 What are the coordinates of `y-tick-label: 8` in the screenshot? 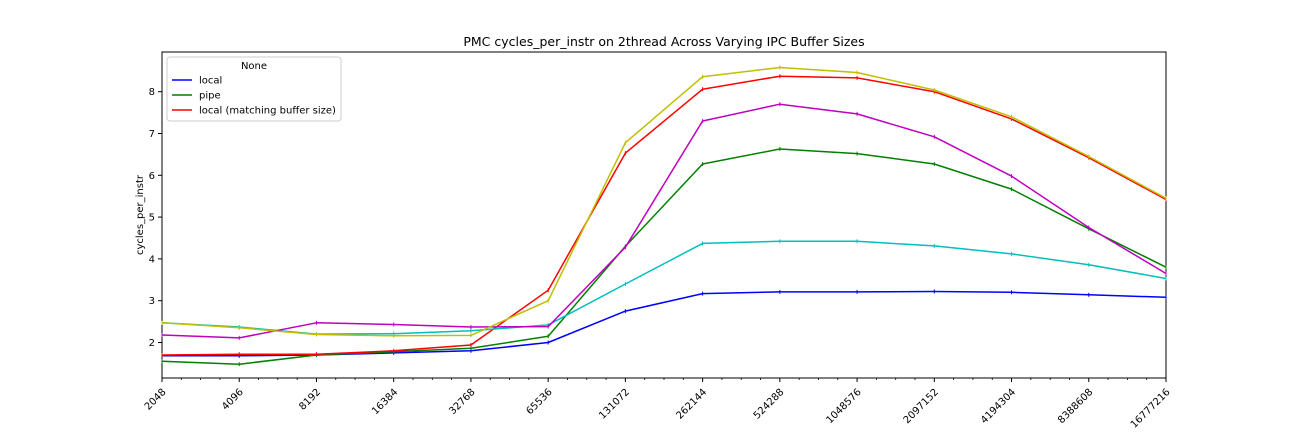 It's located at (152, 92).